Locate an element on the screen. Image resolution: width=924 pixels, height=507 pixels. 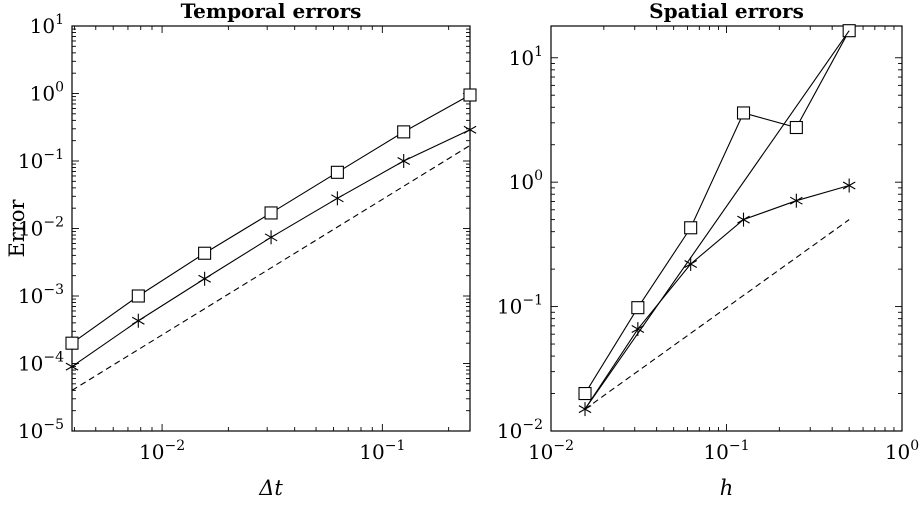
y-tick-label: 10⁻⁵ is located at coordinates (41, 430).